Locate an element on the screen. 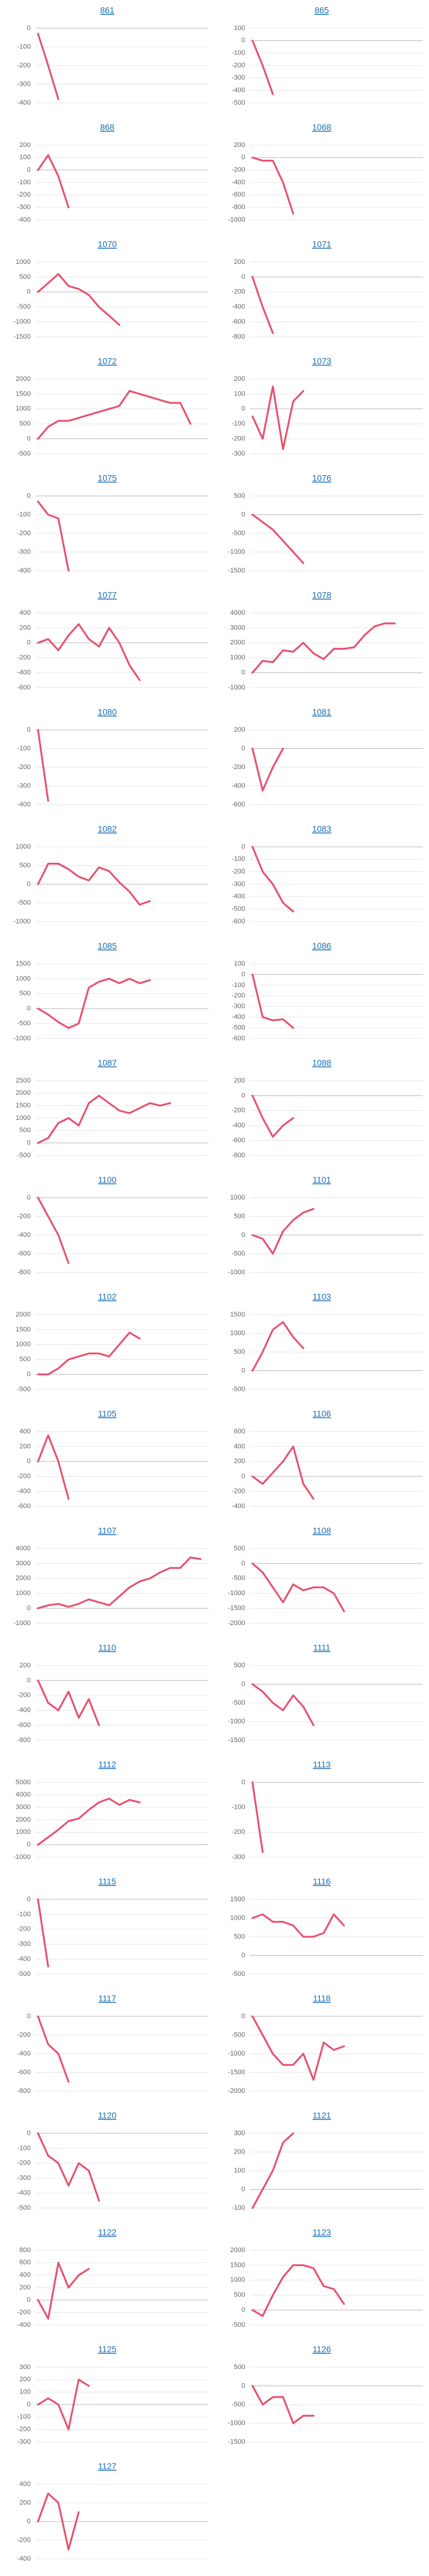 Image resolution: width=429 pixels, height=2576 pixels. chart-title: 1080 is located at coordinates (107, 712).